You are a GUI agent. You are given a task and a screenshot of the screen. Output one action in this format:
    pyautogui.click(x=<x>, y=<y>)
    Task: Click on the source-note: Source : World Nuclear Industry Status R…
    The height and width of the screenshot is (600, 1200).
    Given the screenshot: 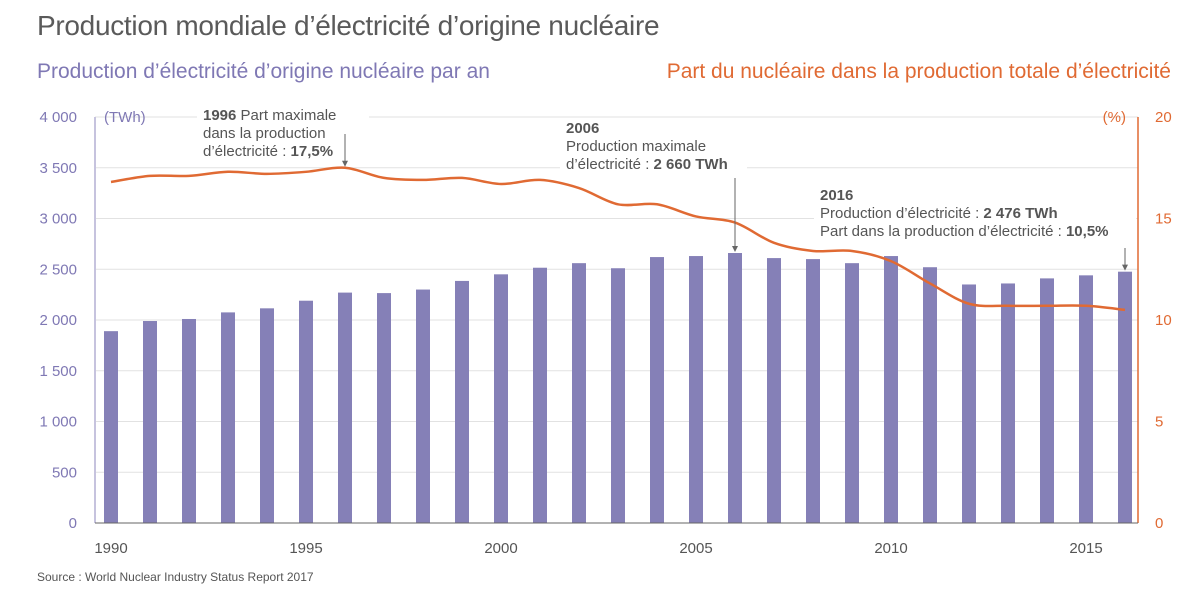 What is the action you would take?
    pyautogui.click(x=175, y=577)
    